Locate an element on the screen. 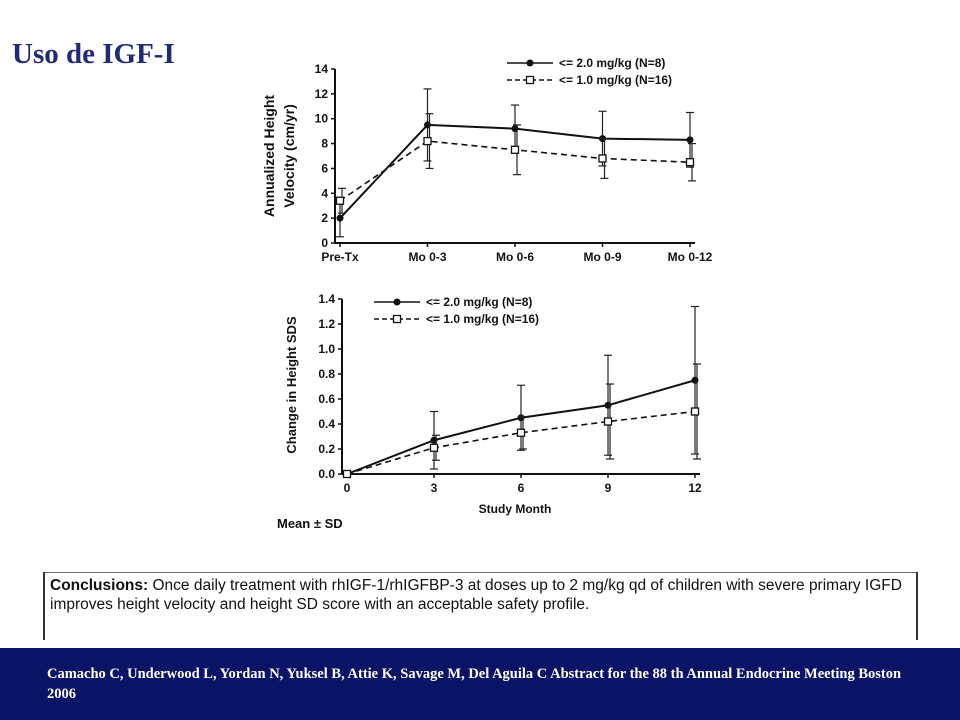 The height and width of the screenshot is (720, 960). x-tick-label: 9 is located at coordinates (608, 488).